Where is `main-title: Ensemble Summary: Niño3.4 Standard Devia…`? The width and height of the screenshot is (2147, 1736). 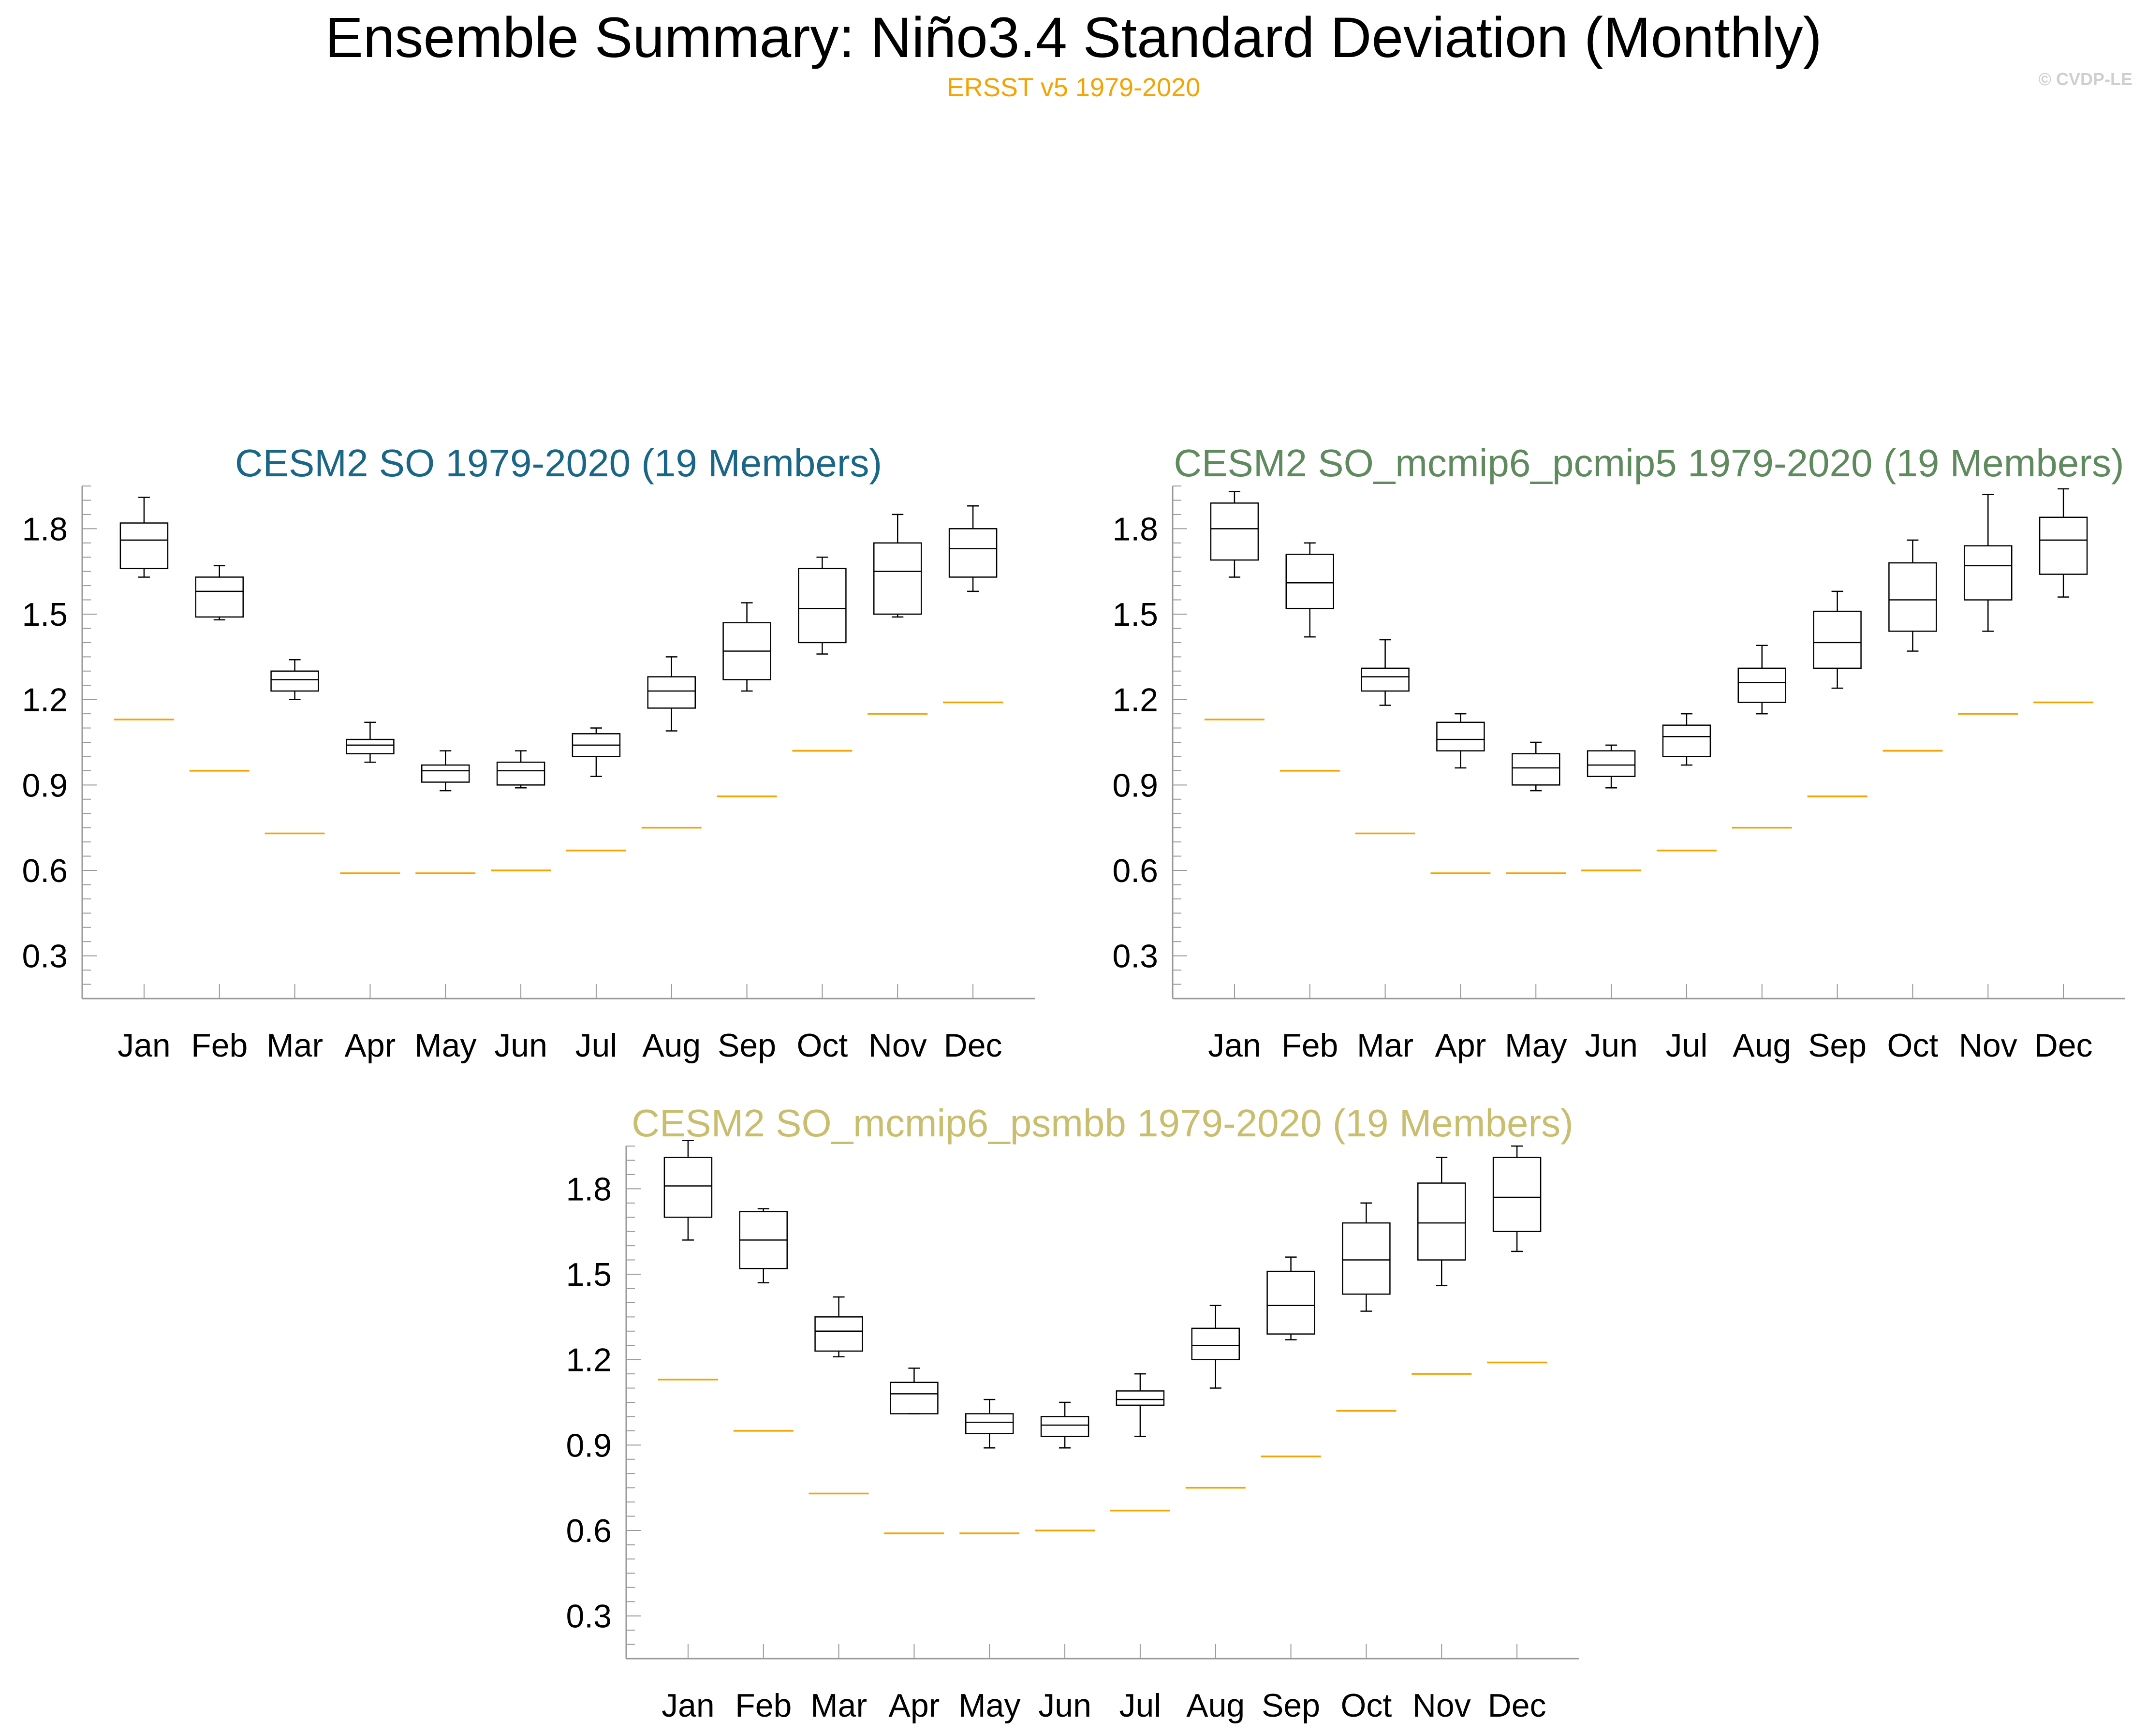 main-title: Ensemble Summary: Niño3.4 Standard Devia… is located at coordinates (1073, 38).